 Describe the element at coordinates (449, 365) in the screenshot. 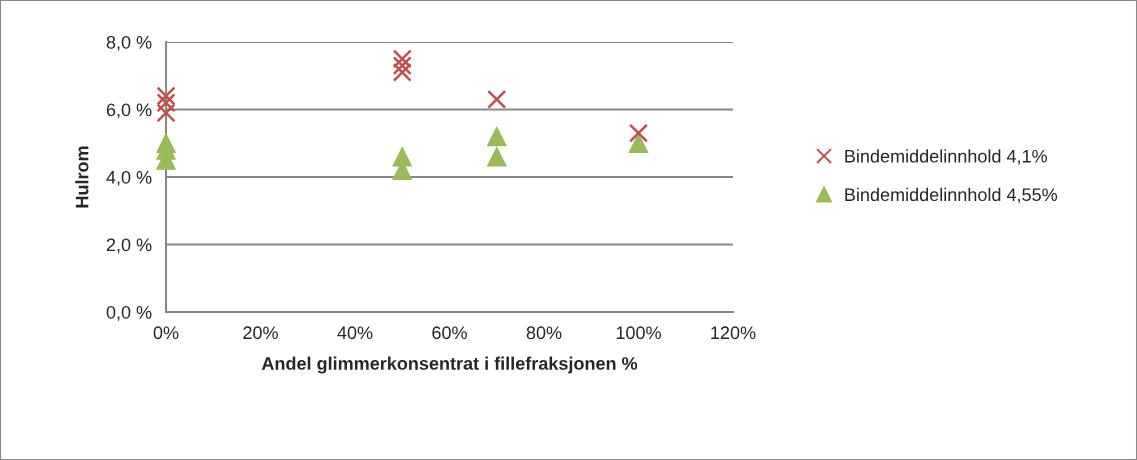

I see `x-axis-title: Andel glimmerkonsentrat i fillefraksjonen %` at that location.